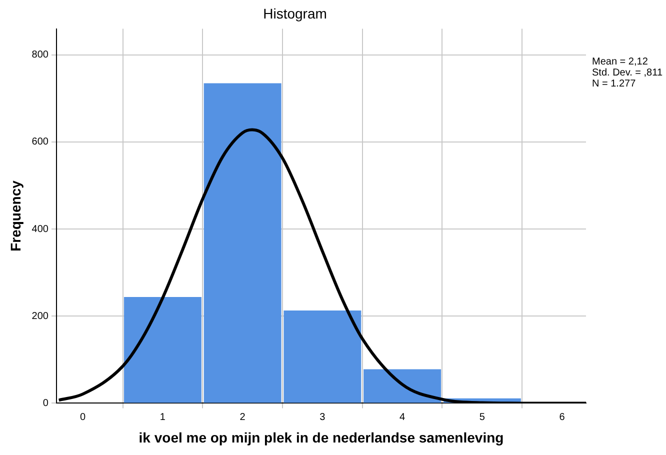 The height and width of the screenshot is (455, 666). Describe the element at coordinates (482, 417) in the screenshot. I see `x-tick-label: 5` at that location.